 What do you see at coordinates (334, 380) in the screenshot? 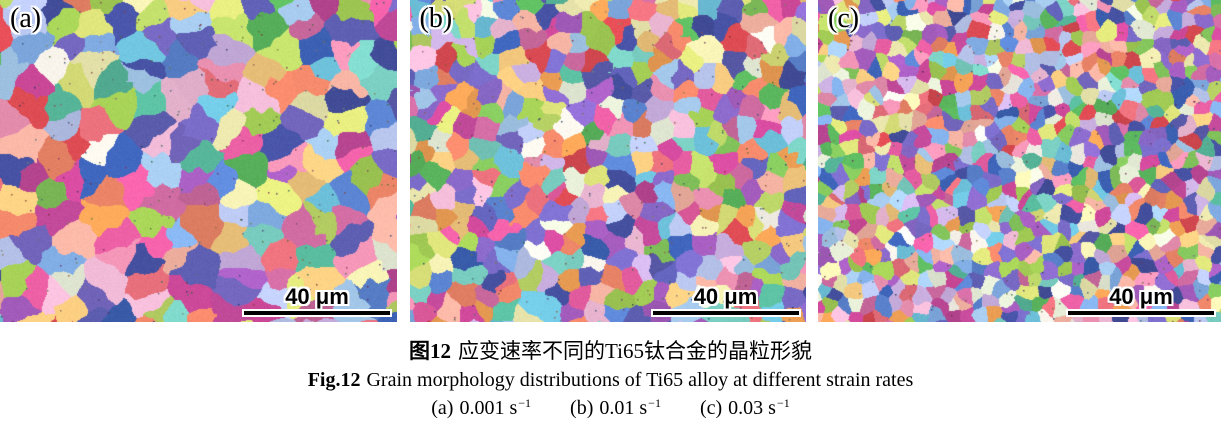
I see `caption-en-number: Fig.12` at bounding box center [334, 380].